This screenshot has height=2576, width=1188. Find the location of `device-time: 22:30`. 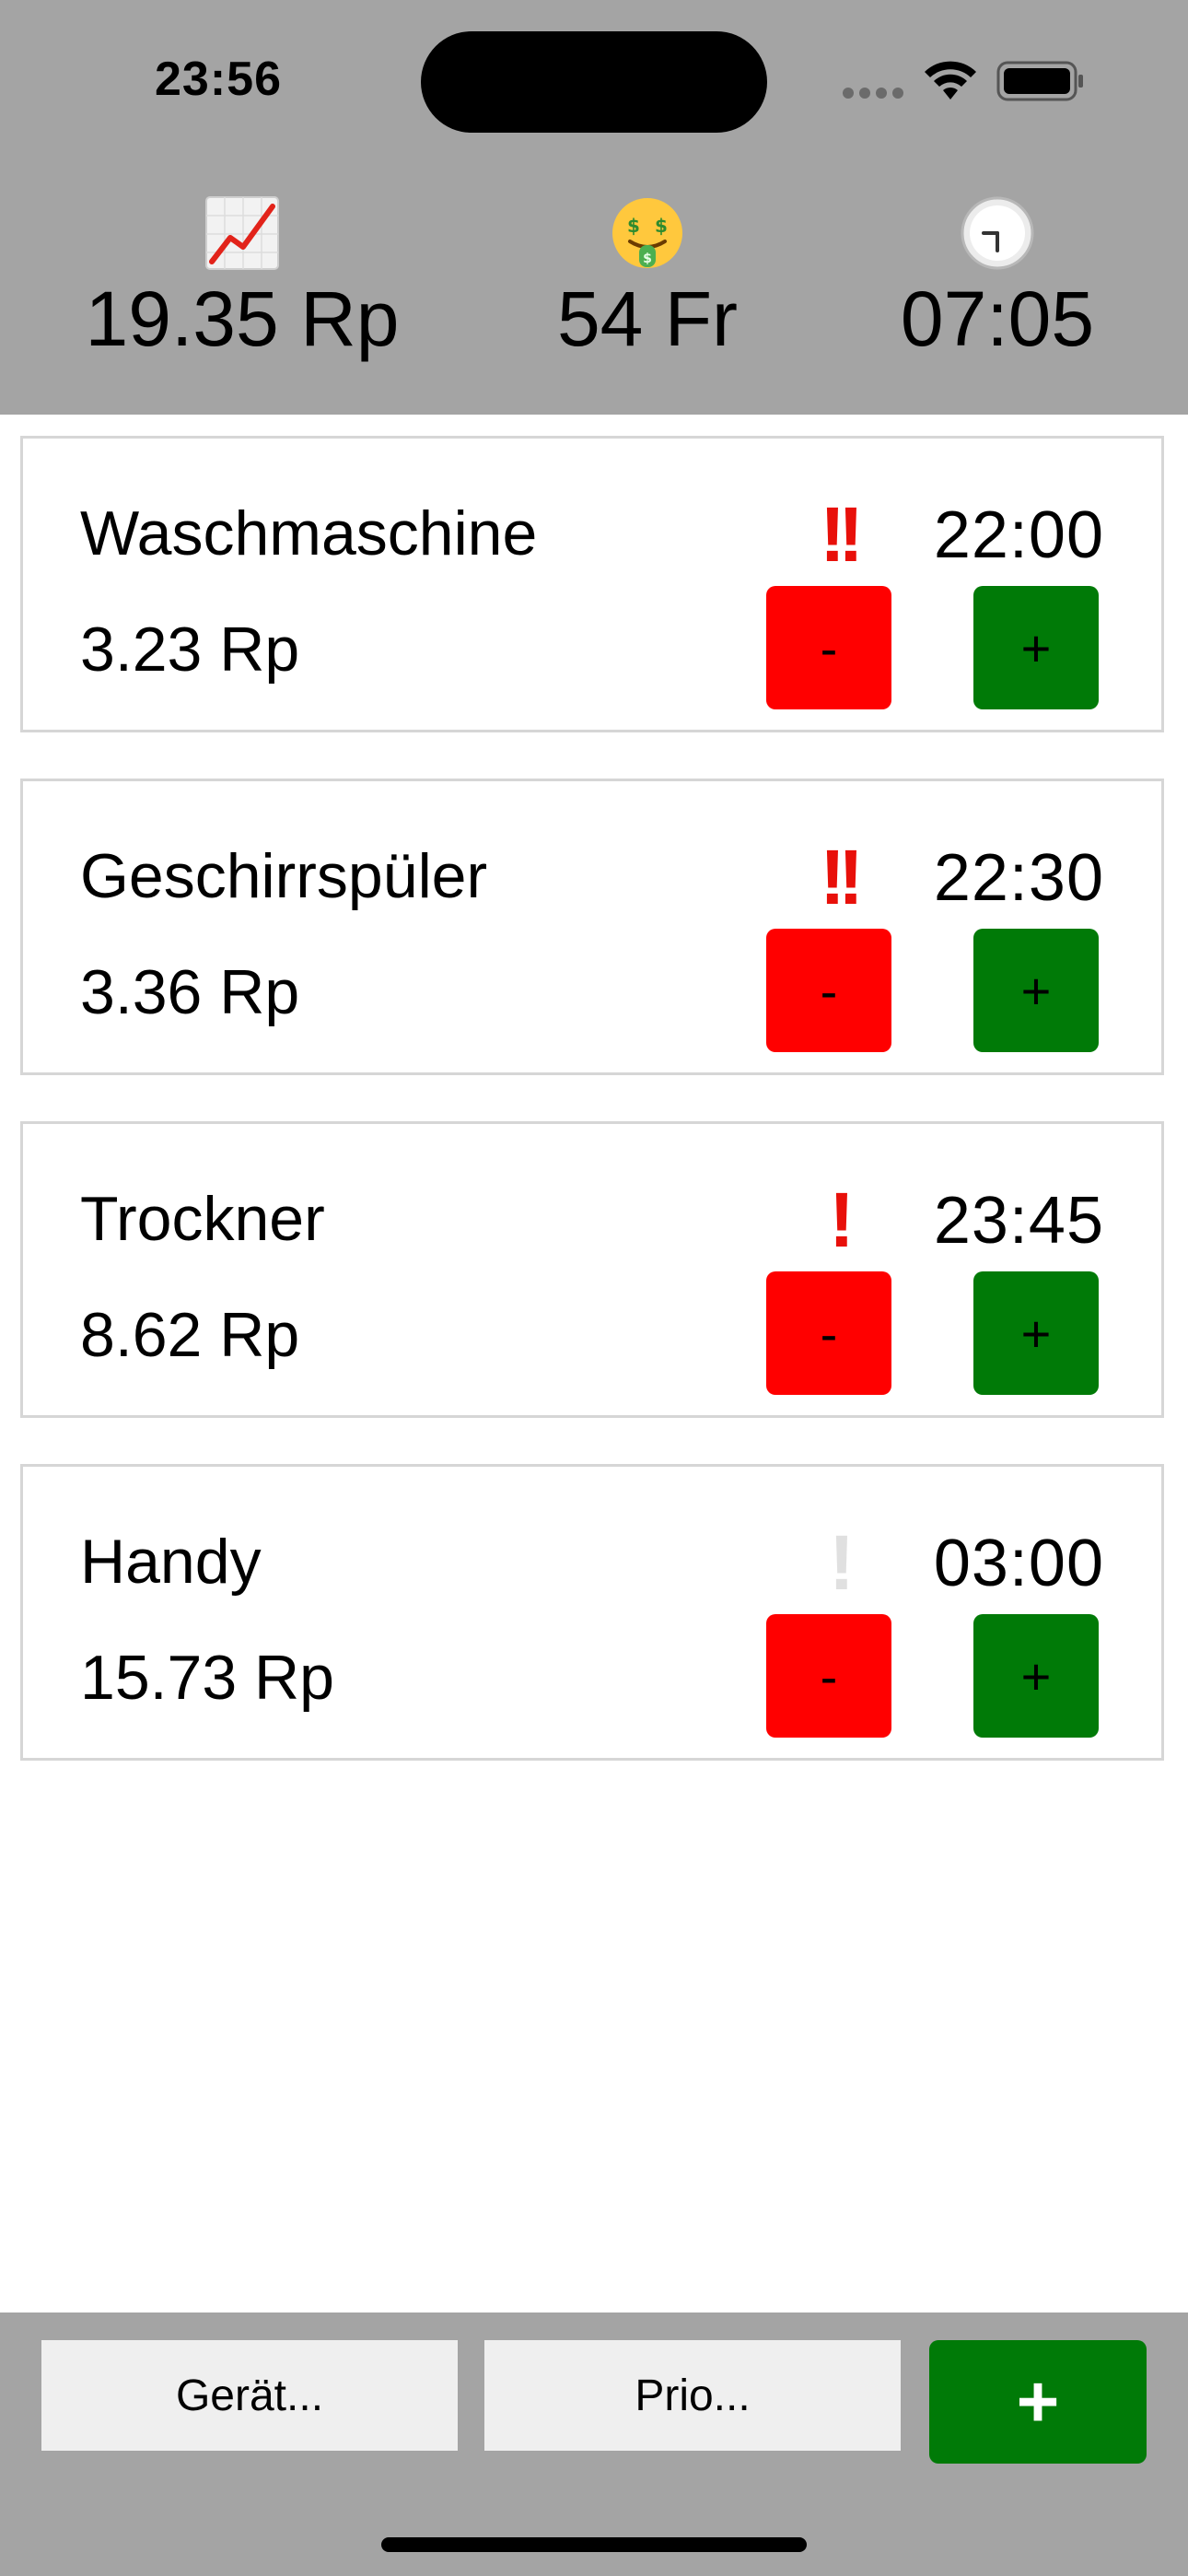

device-time: 22:30 is located at coordinates (1019, 878).